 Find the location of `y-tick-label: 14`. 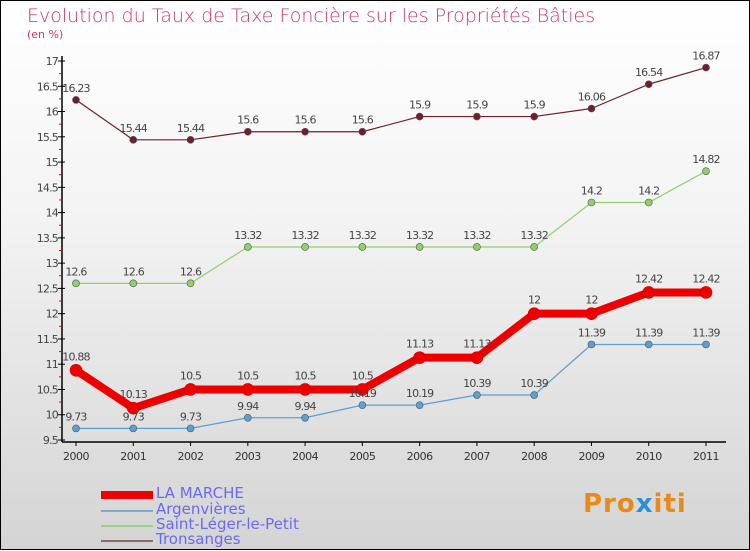

y-tick-label: 14 is located at coordinates (52, 213).